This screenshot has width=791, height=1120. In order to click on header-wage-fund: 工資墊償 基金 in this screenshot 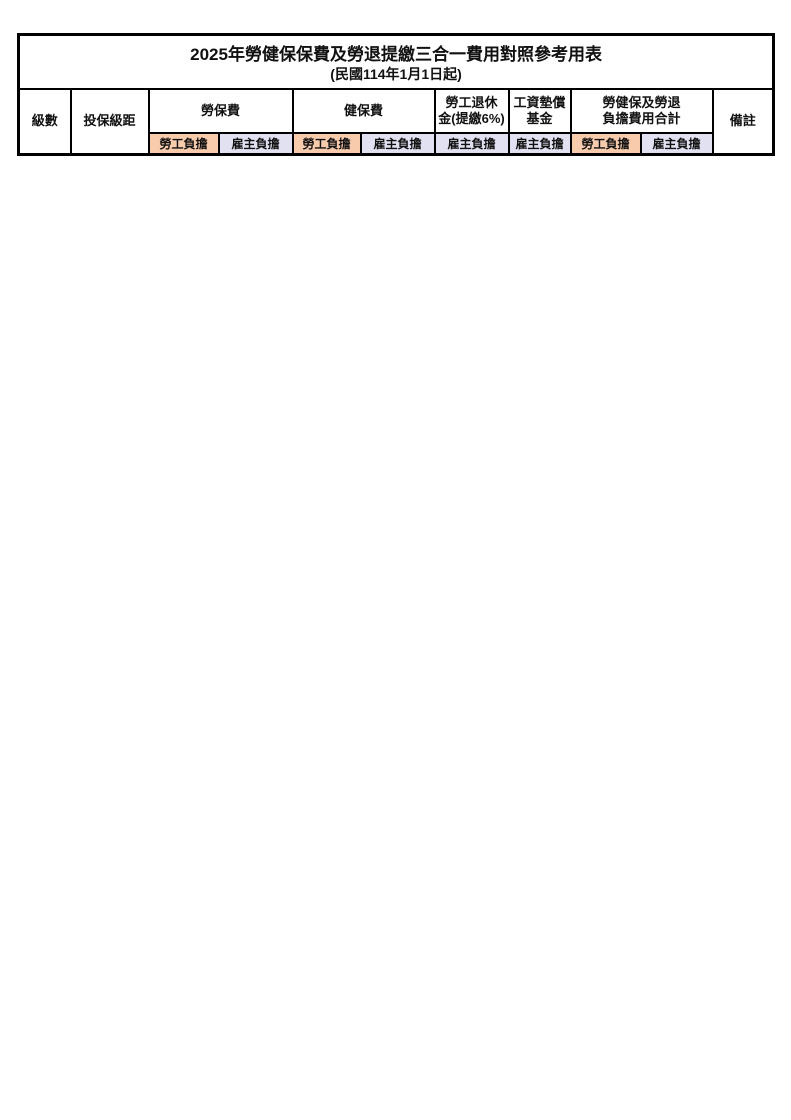, I will do `click(539, 111)`.